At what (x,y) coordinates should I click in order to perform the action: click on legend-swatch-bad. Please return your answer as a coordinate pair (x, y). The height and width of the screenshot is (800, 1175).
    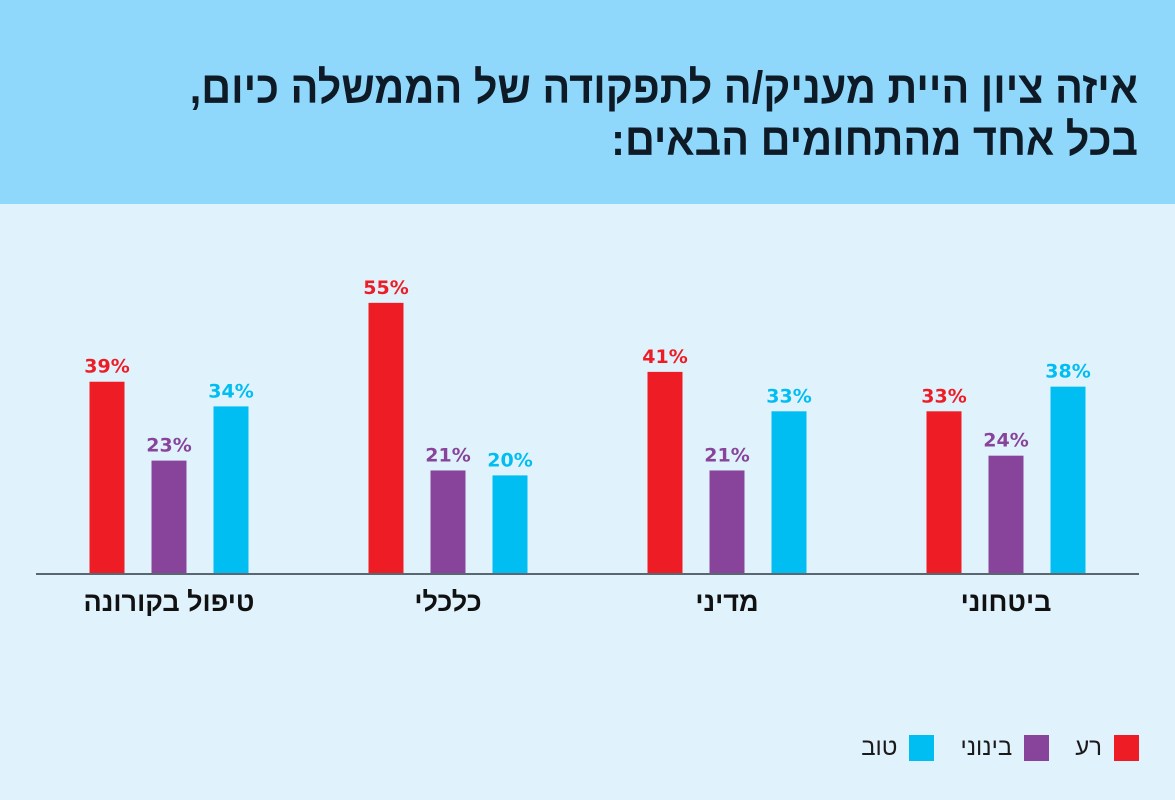
    Looking at the image, I should click on (1126, 748).